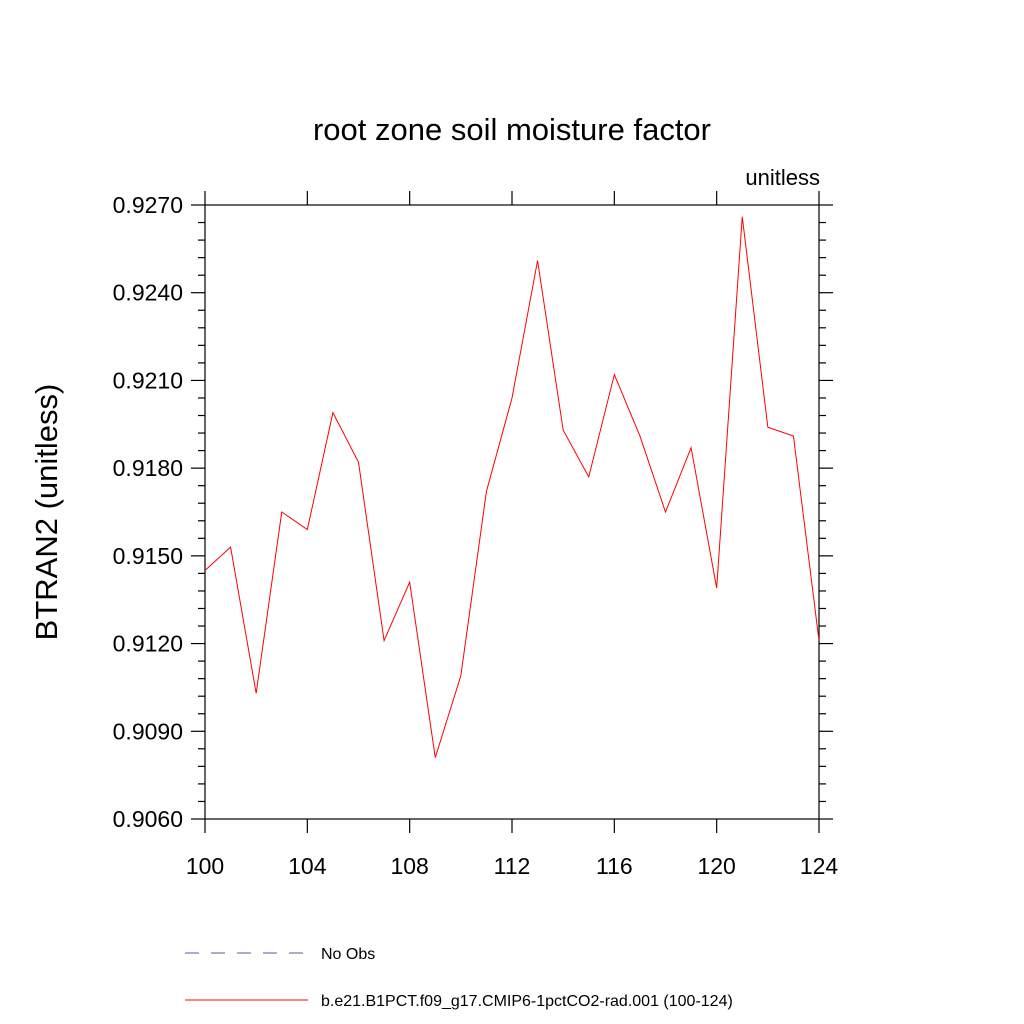  I want to click on x-tick-label: 100, so click(205, 866).